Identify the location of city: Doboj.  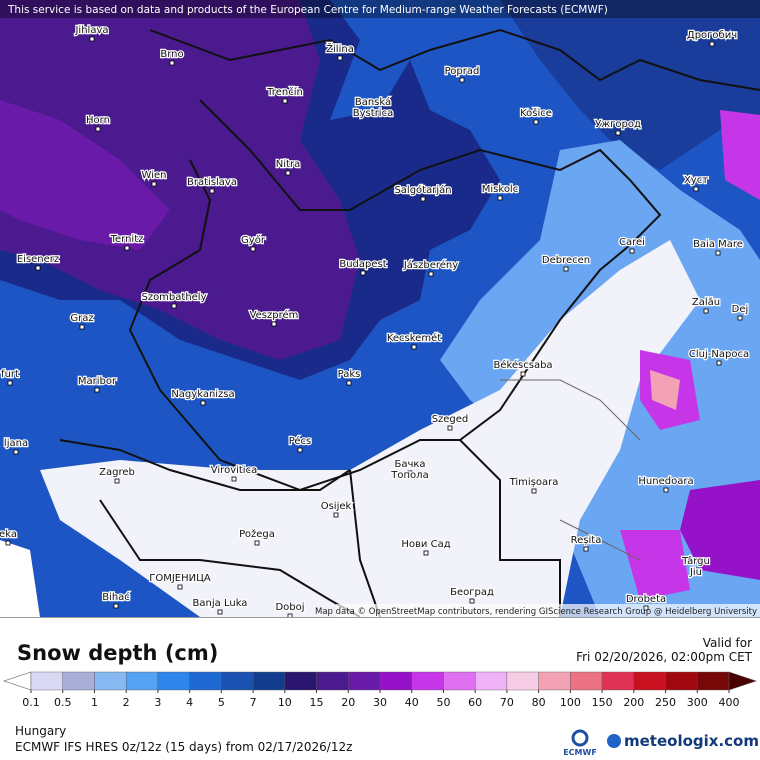
(290, 609).